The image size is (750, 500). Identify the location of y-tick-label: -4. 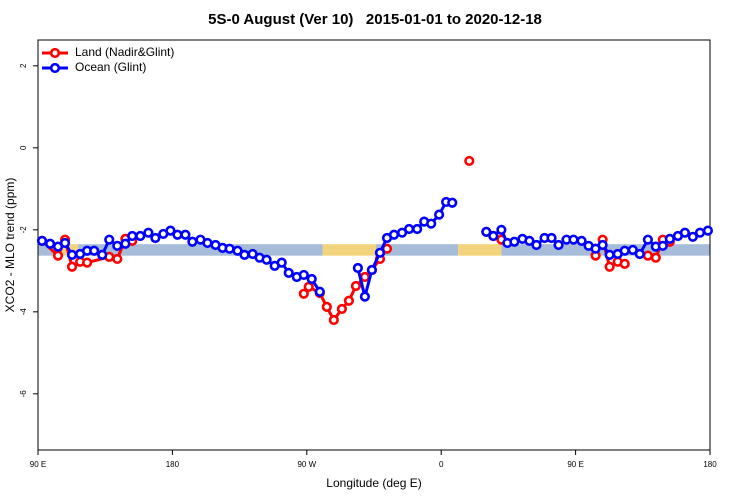
(23, 312).